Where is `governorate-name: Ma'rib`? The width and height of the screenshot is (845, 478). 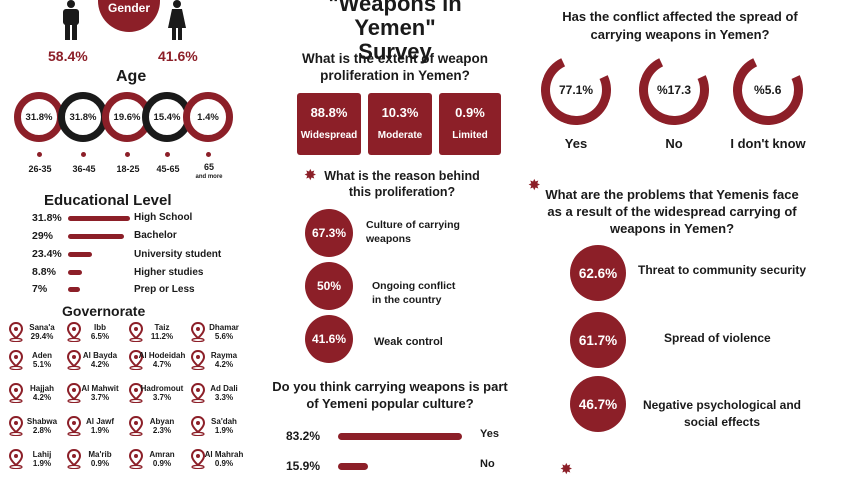 governorate-name: Ma'rib is located at coordinates (100, 454).